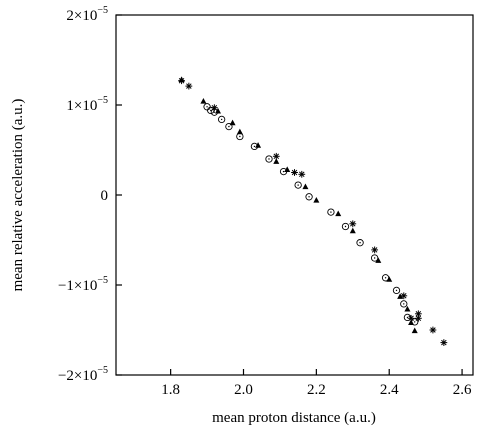  I want to click on x-tick-label: 2.2, so click(316, 390).